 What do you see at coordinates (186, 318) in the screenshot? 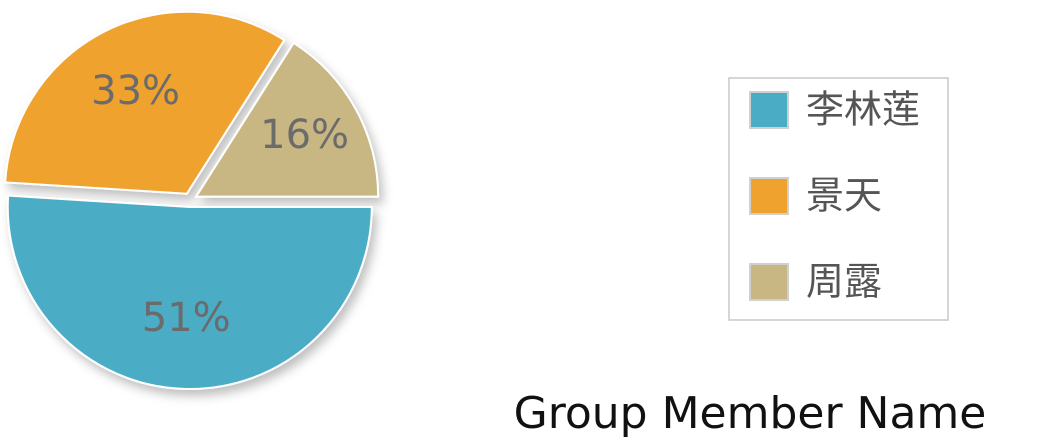
I see `data-label: 51%` at bounding box center [186, 318].